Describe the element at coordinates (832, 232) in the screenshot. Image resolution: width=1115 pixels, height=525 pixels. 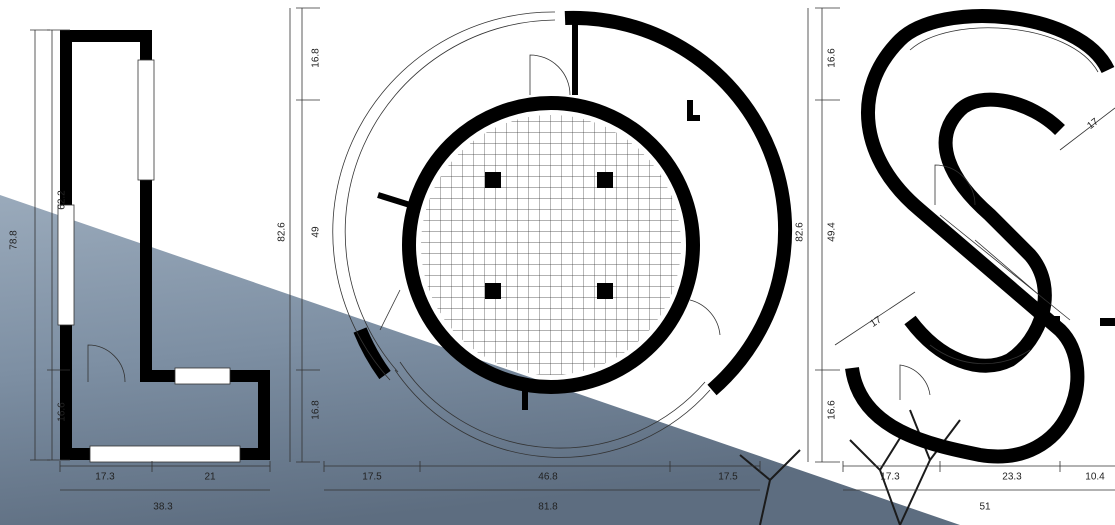
I see `dimension-label: 49.4` at that location.